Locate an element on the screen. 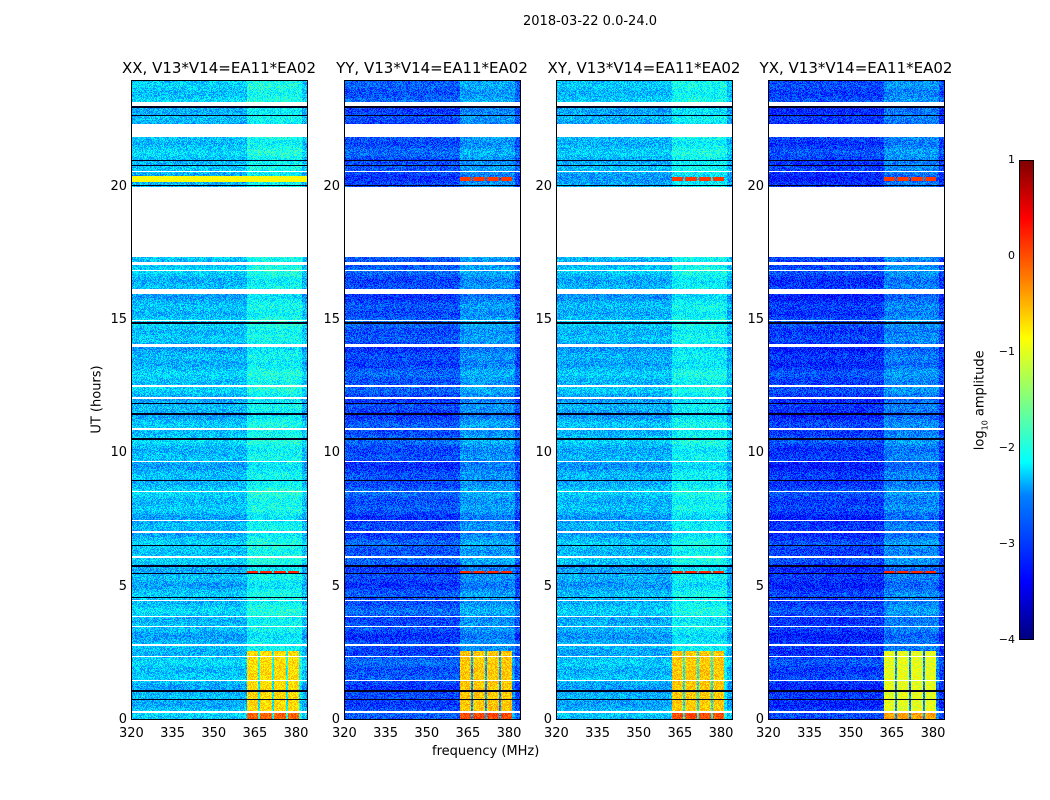  panel-title: YX, V13*V14=EA11*EA02 is located at coordinates (856, 68).